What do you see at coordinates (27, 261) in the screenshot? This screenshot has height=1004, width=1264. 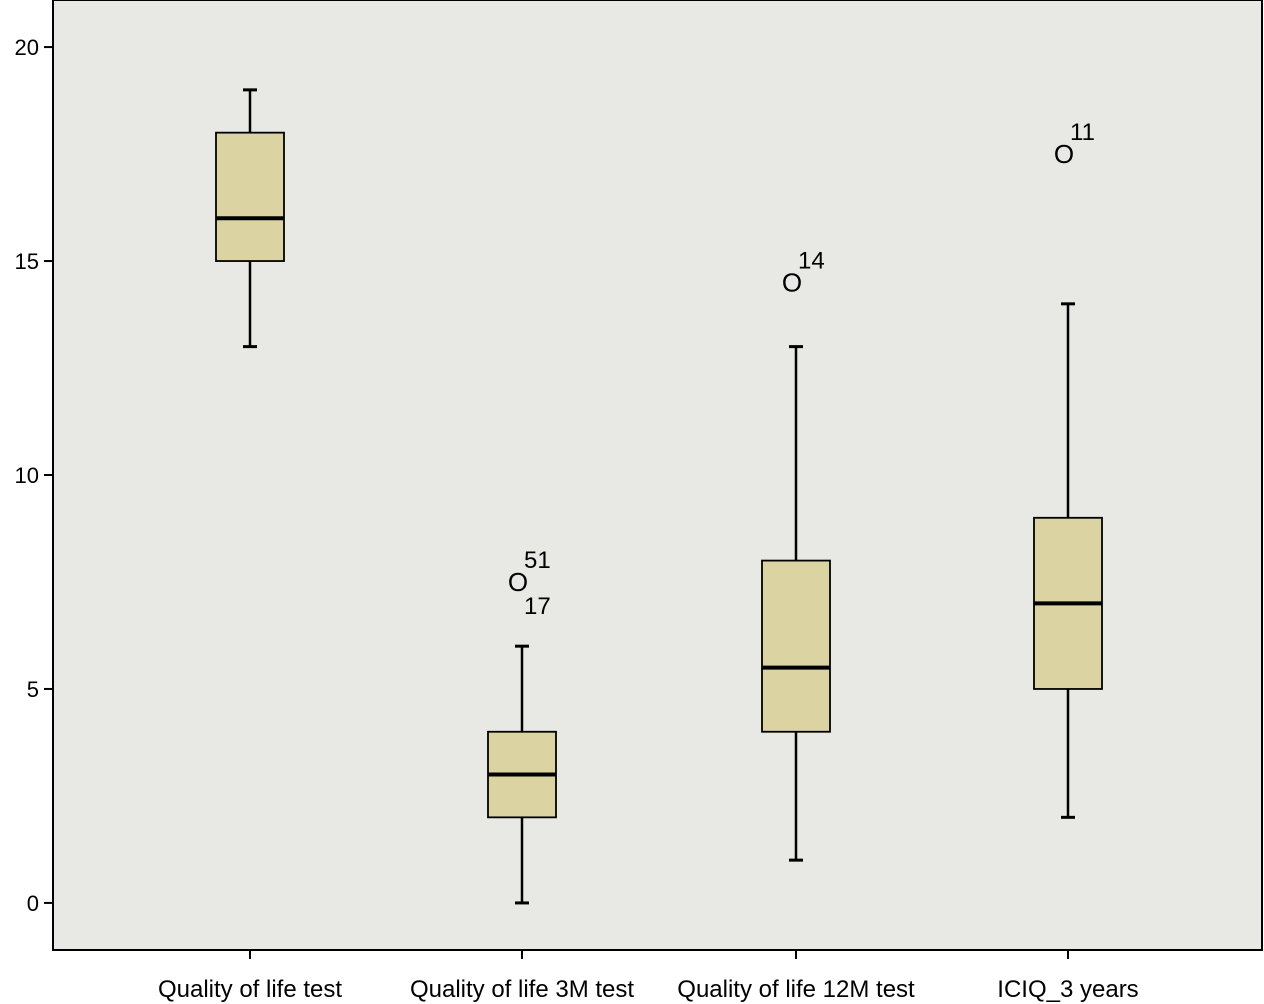 I see `y-tick-label: 15` at bounding box center [27, 261].